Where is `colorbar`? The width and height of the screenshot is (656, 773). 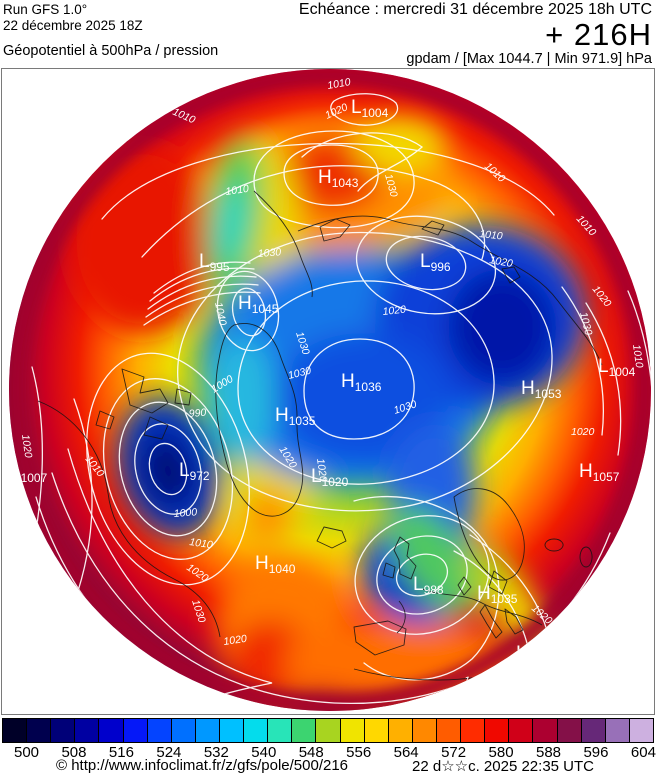
colorbar is located at coordinates (328, 730).